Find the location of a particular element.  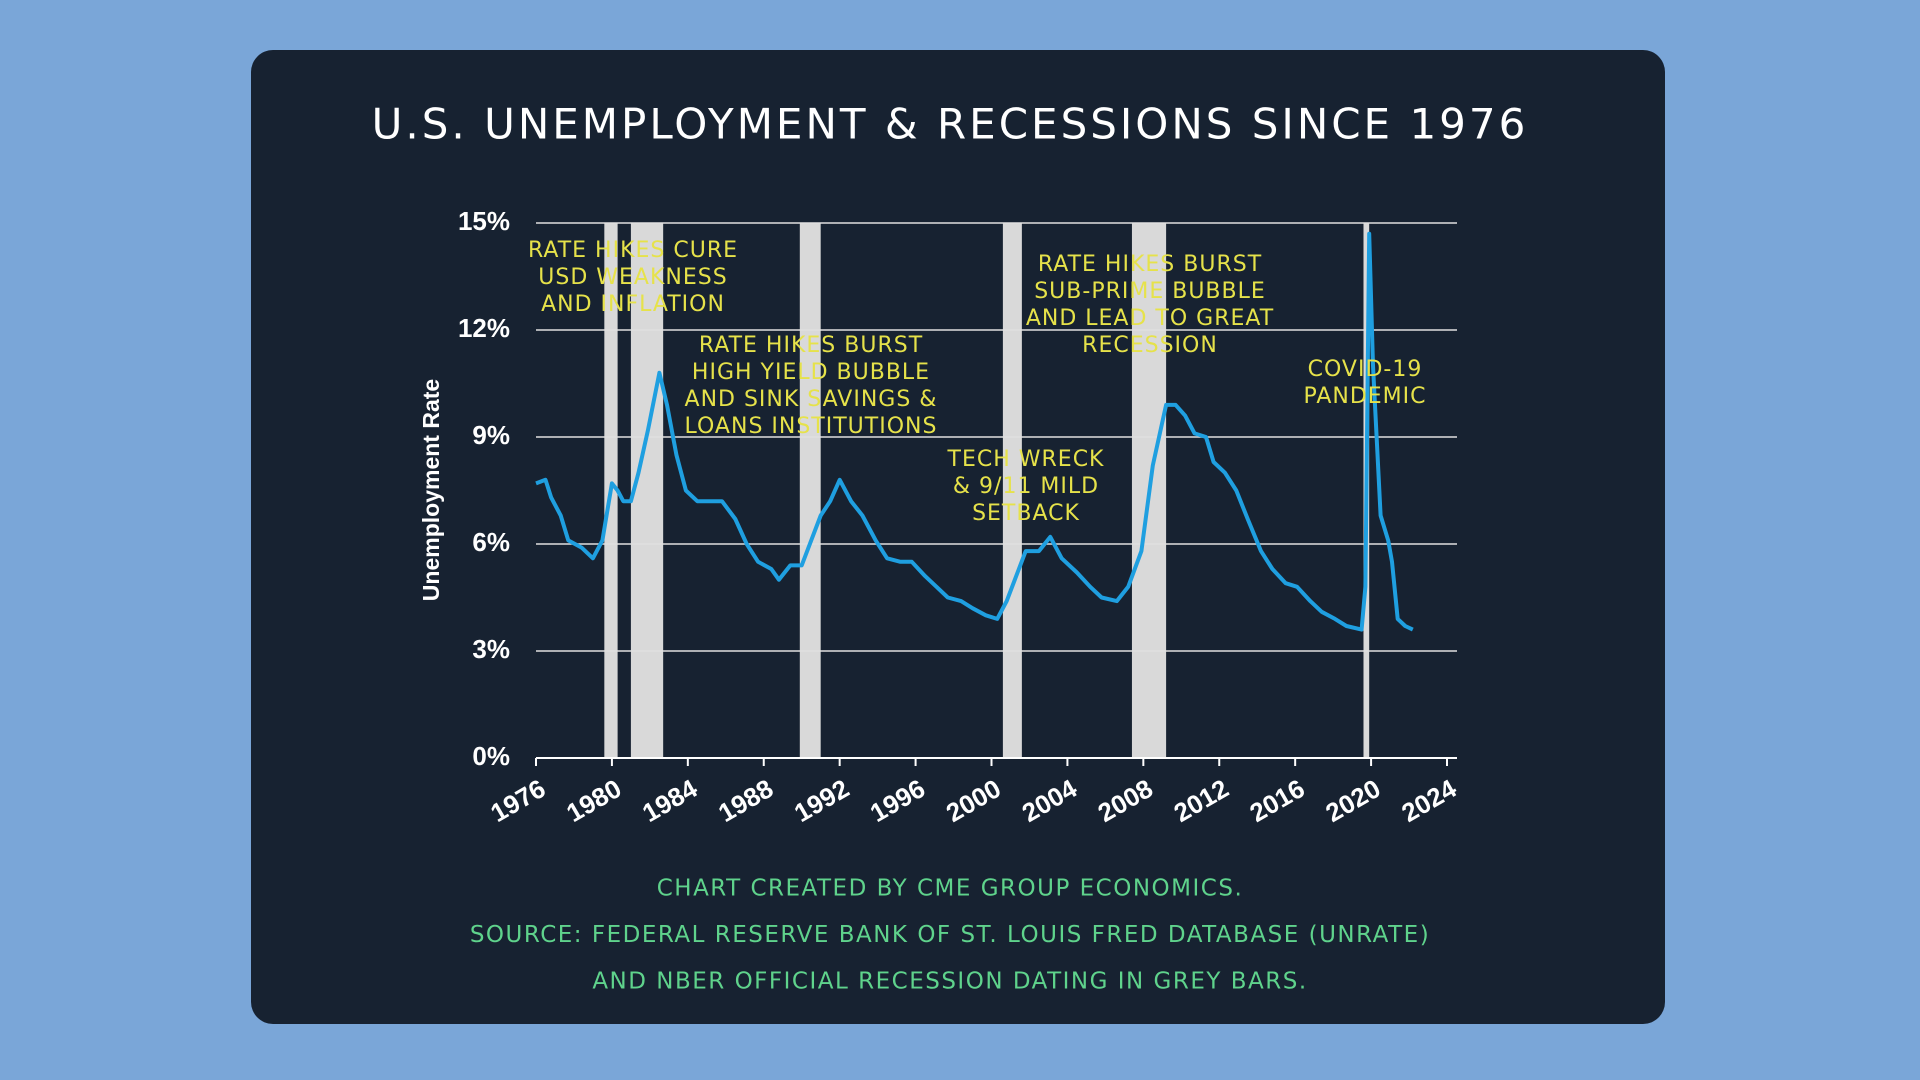

y-tick-label: 9% is located at coordinates (491, 435).